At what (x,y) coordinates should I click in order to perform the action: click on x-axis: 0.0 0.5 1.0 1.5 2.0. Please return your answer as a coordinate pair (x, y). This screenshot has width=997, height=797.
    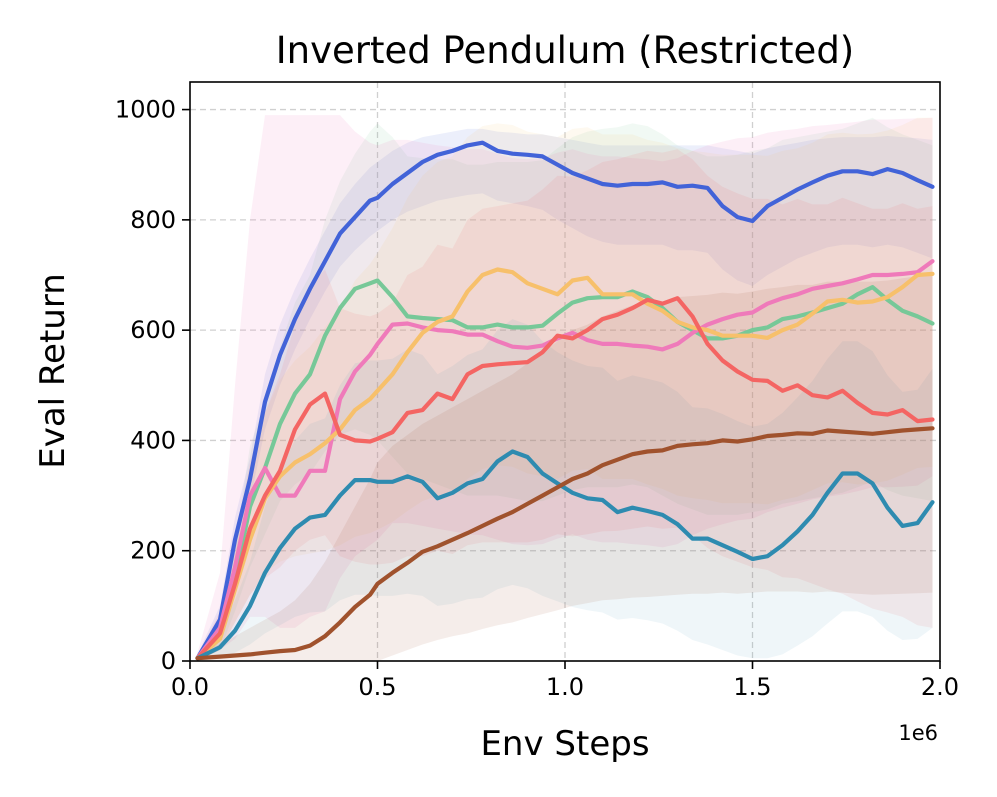
    Looking at the image, I should click on (565, 681).